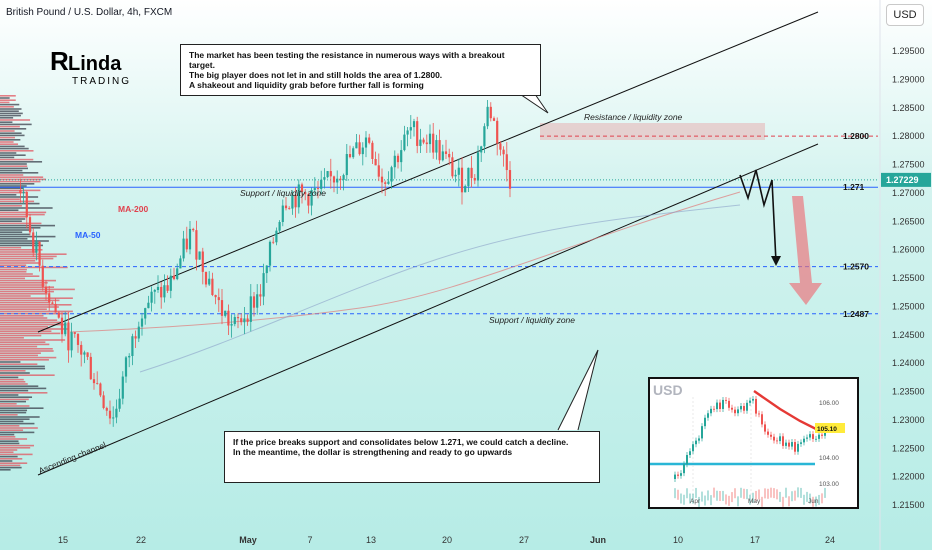  What do you see at coordinates (908, 193) in the screenshot?
I see `price-tick-label: 1.27000` at bounding box center [908, 193].